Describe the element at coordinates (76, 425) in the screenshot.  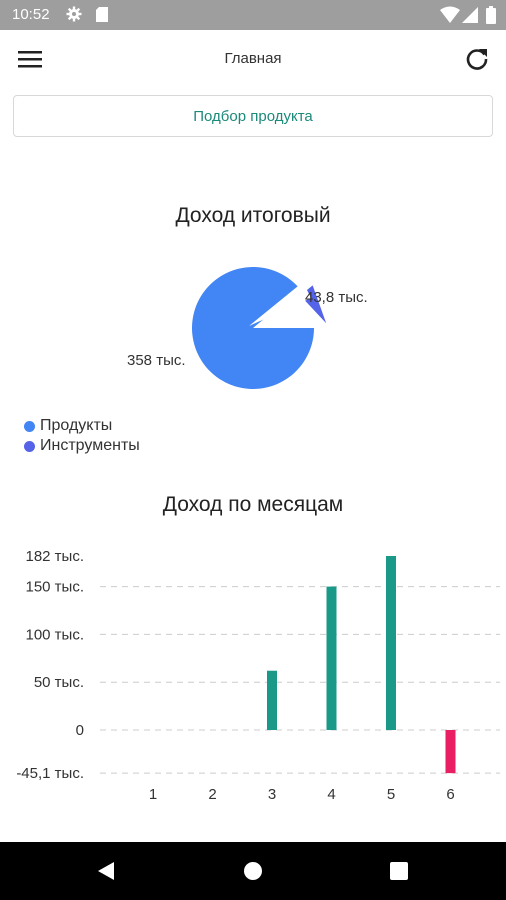
I see `legend-label-products: Продукты` at that location.